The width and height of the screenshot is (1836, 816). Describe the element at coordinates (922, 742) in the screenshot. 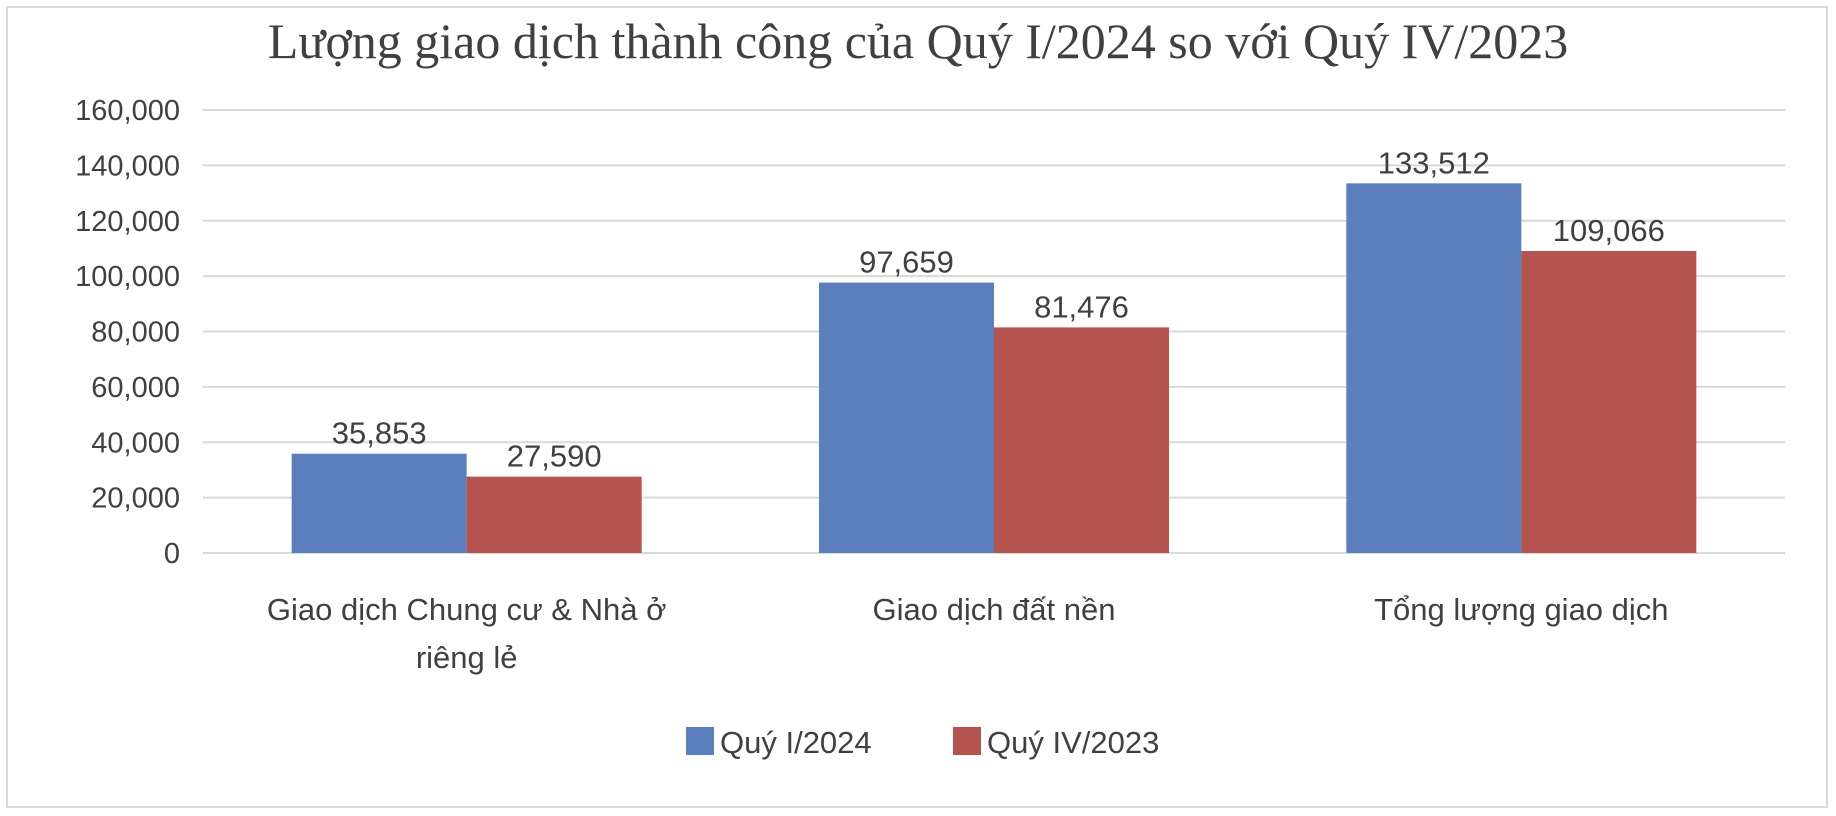

I see `legend: Quý I/2024 Quý IV/2023` at that location.